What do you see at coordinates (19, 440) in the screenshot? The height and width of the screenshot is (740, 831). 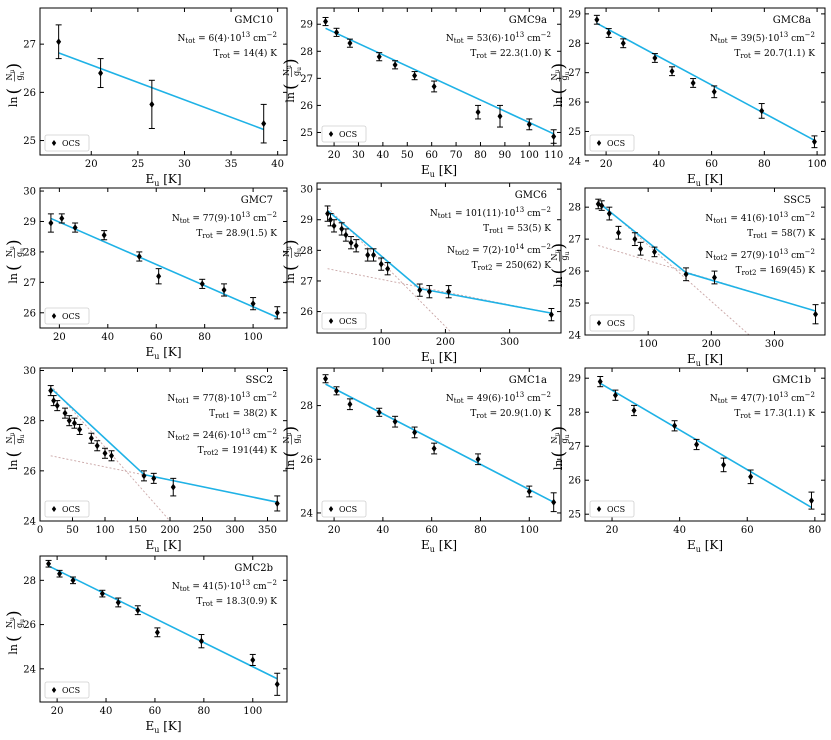 I see `y-axis-den-symbol: g` at bounding box center [19, 440].